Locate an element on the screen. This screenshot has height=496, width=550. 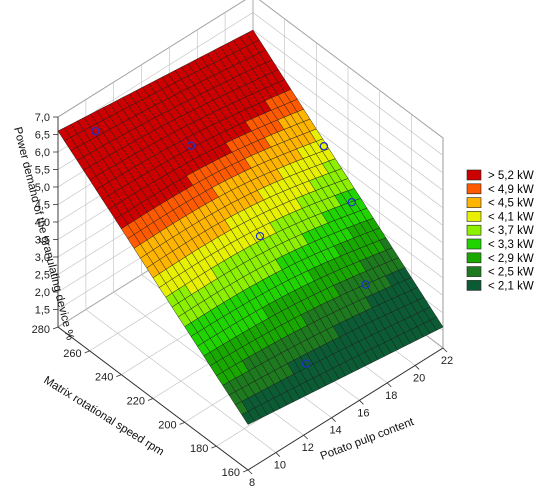
y-tick-label: 260 is located at coordinates (72, 354).